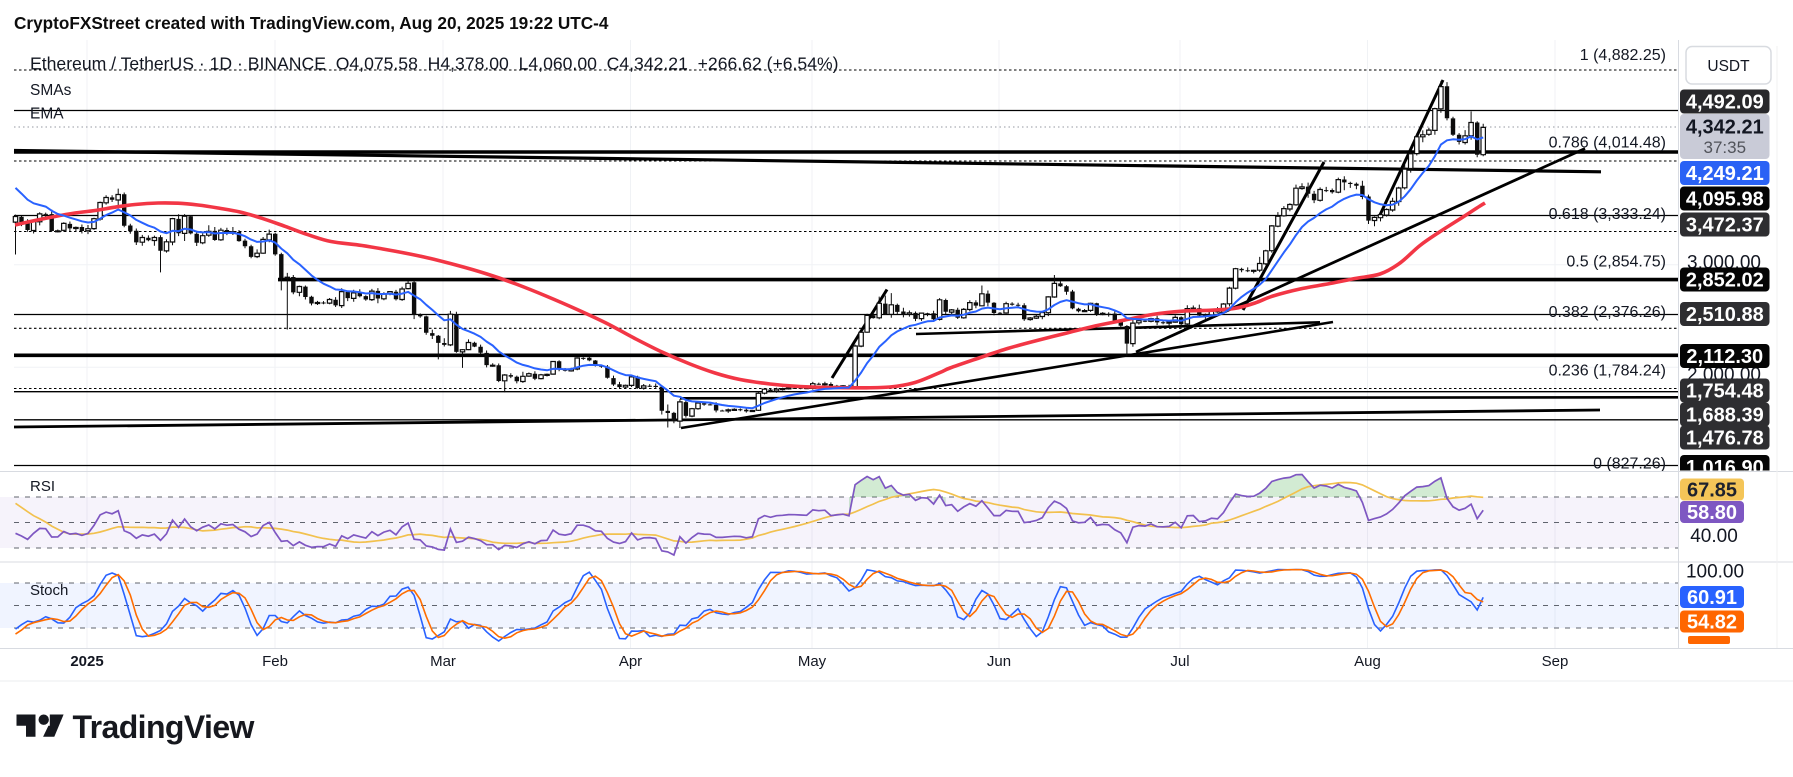 This screenshot has width=1793, height=777. I want to click on svg-text: 4,492.09, so click(1725, 103).